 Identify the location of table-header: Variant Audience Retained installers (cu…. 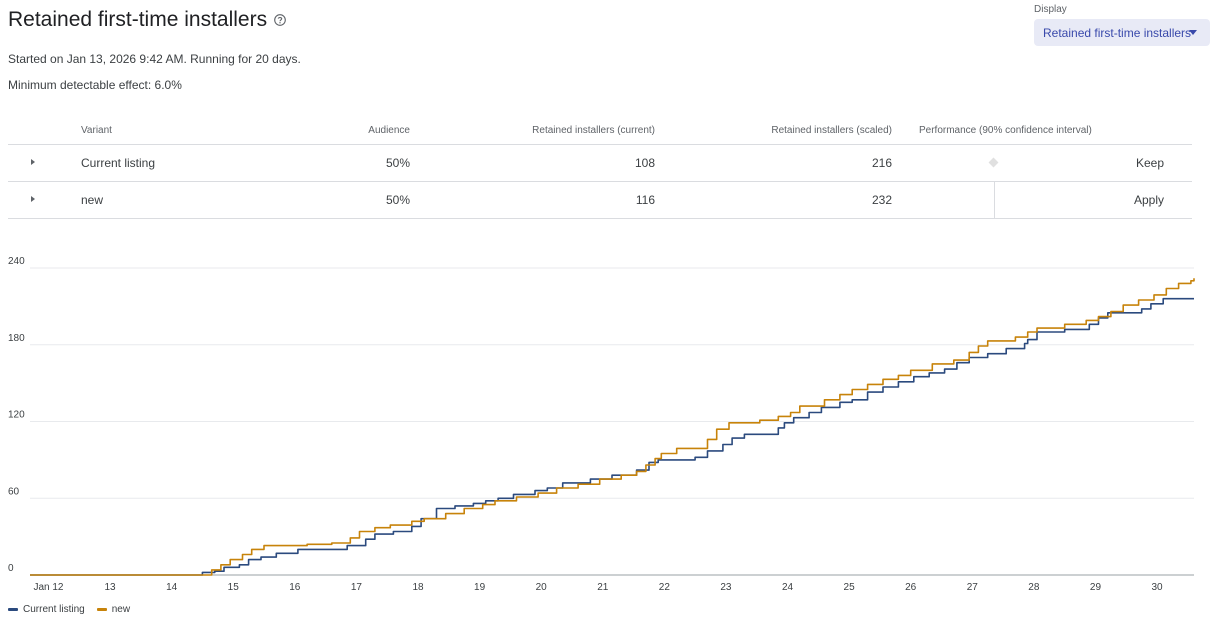
(600, 130).